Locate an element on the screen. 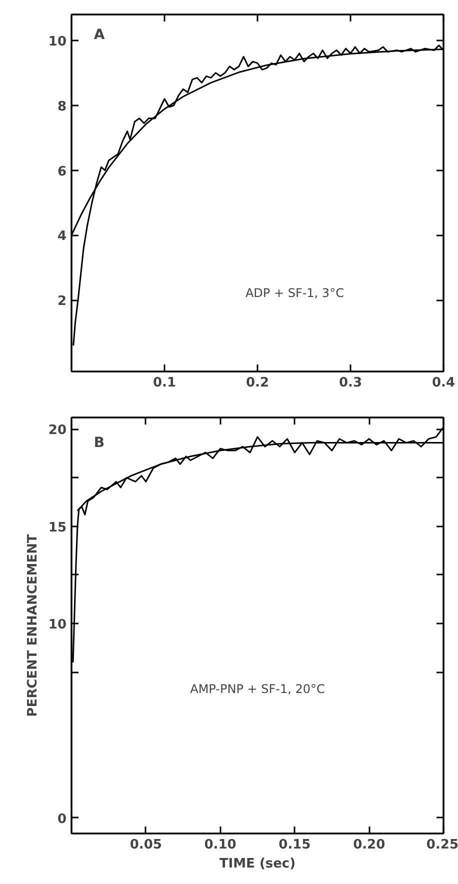 The image size is (458, 884). annotation: AMP-PNP + SF-1, 20°C is located at coordinates (257, 689).